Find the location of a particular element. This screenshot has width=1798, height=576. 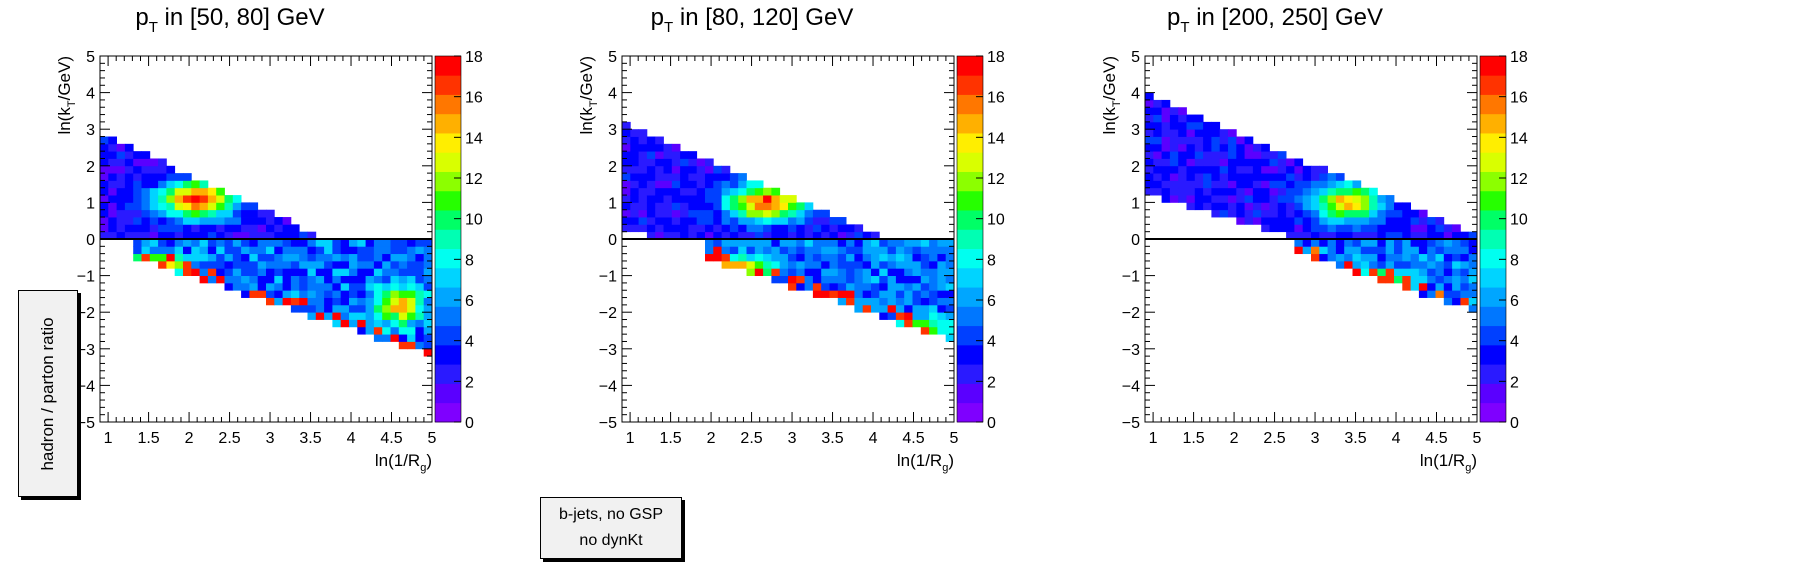

y-axis-label: ln(kT/GeV) is located at coordinates (1111, 95).